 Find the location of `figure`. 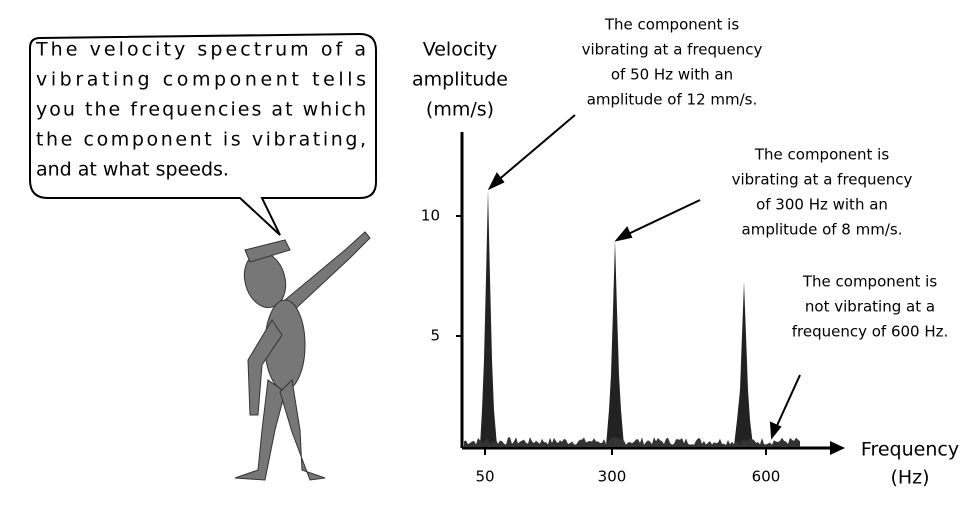

figure is located at coordinates (302, 356).